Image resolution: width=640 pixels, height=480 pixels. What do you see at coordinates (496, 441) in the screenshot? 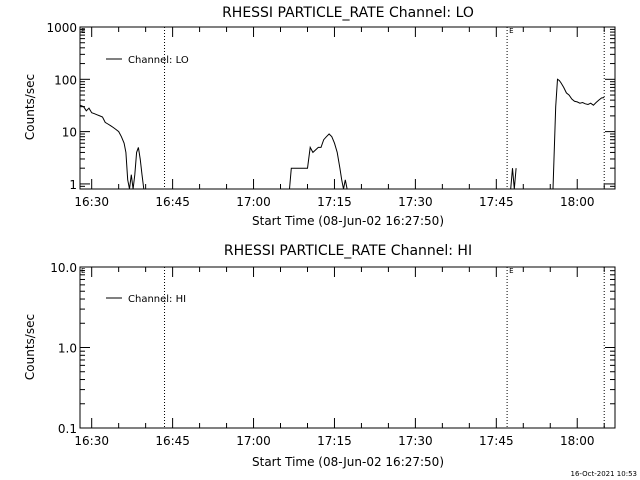
I see `hi-x-tick-label: 17:45` at bounding box center [496, 441].